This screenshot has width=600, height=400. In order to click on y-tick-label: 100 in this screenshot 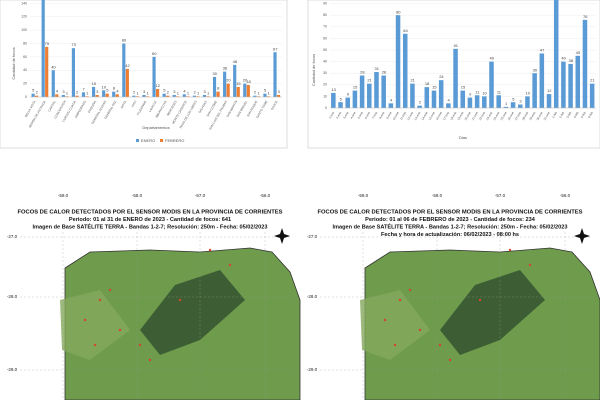, I will do `click(24, 30)`.